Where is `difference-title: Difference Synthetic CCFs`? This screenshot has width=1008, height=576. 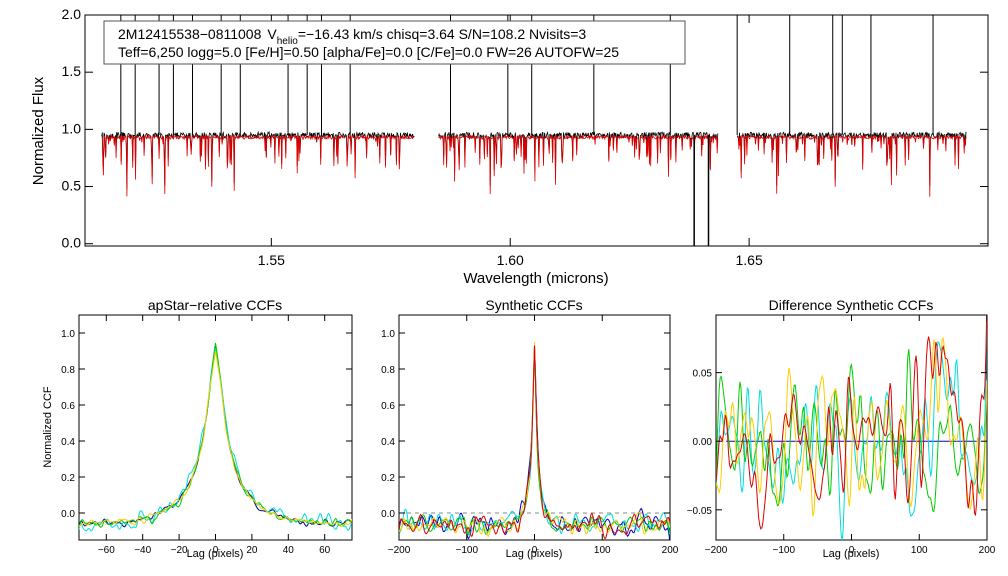 difference-title: Difference Synthetic CCFs is located at coordinates (851, 305).